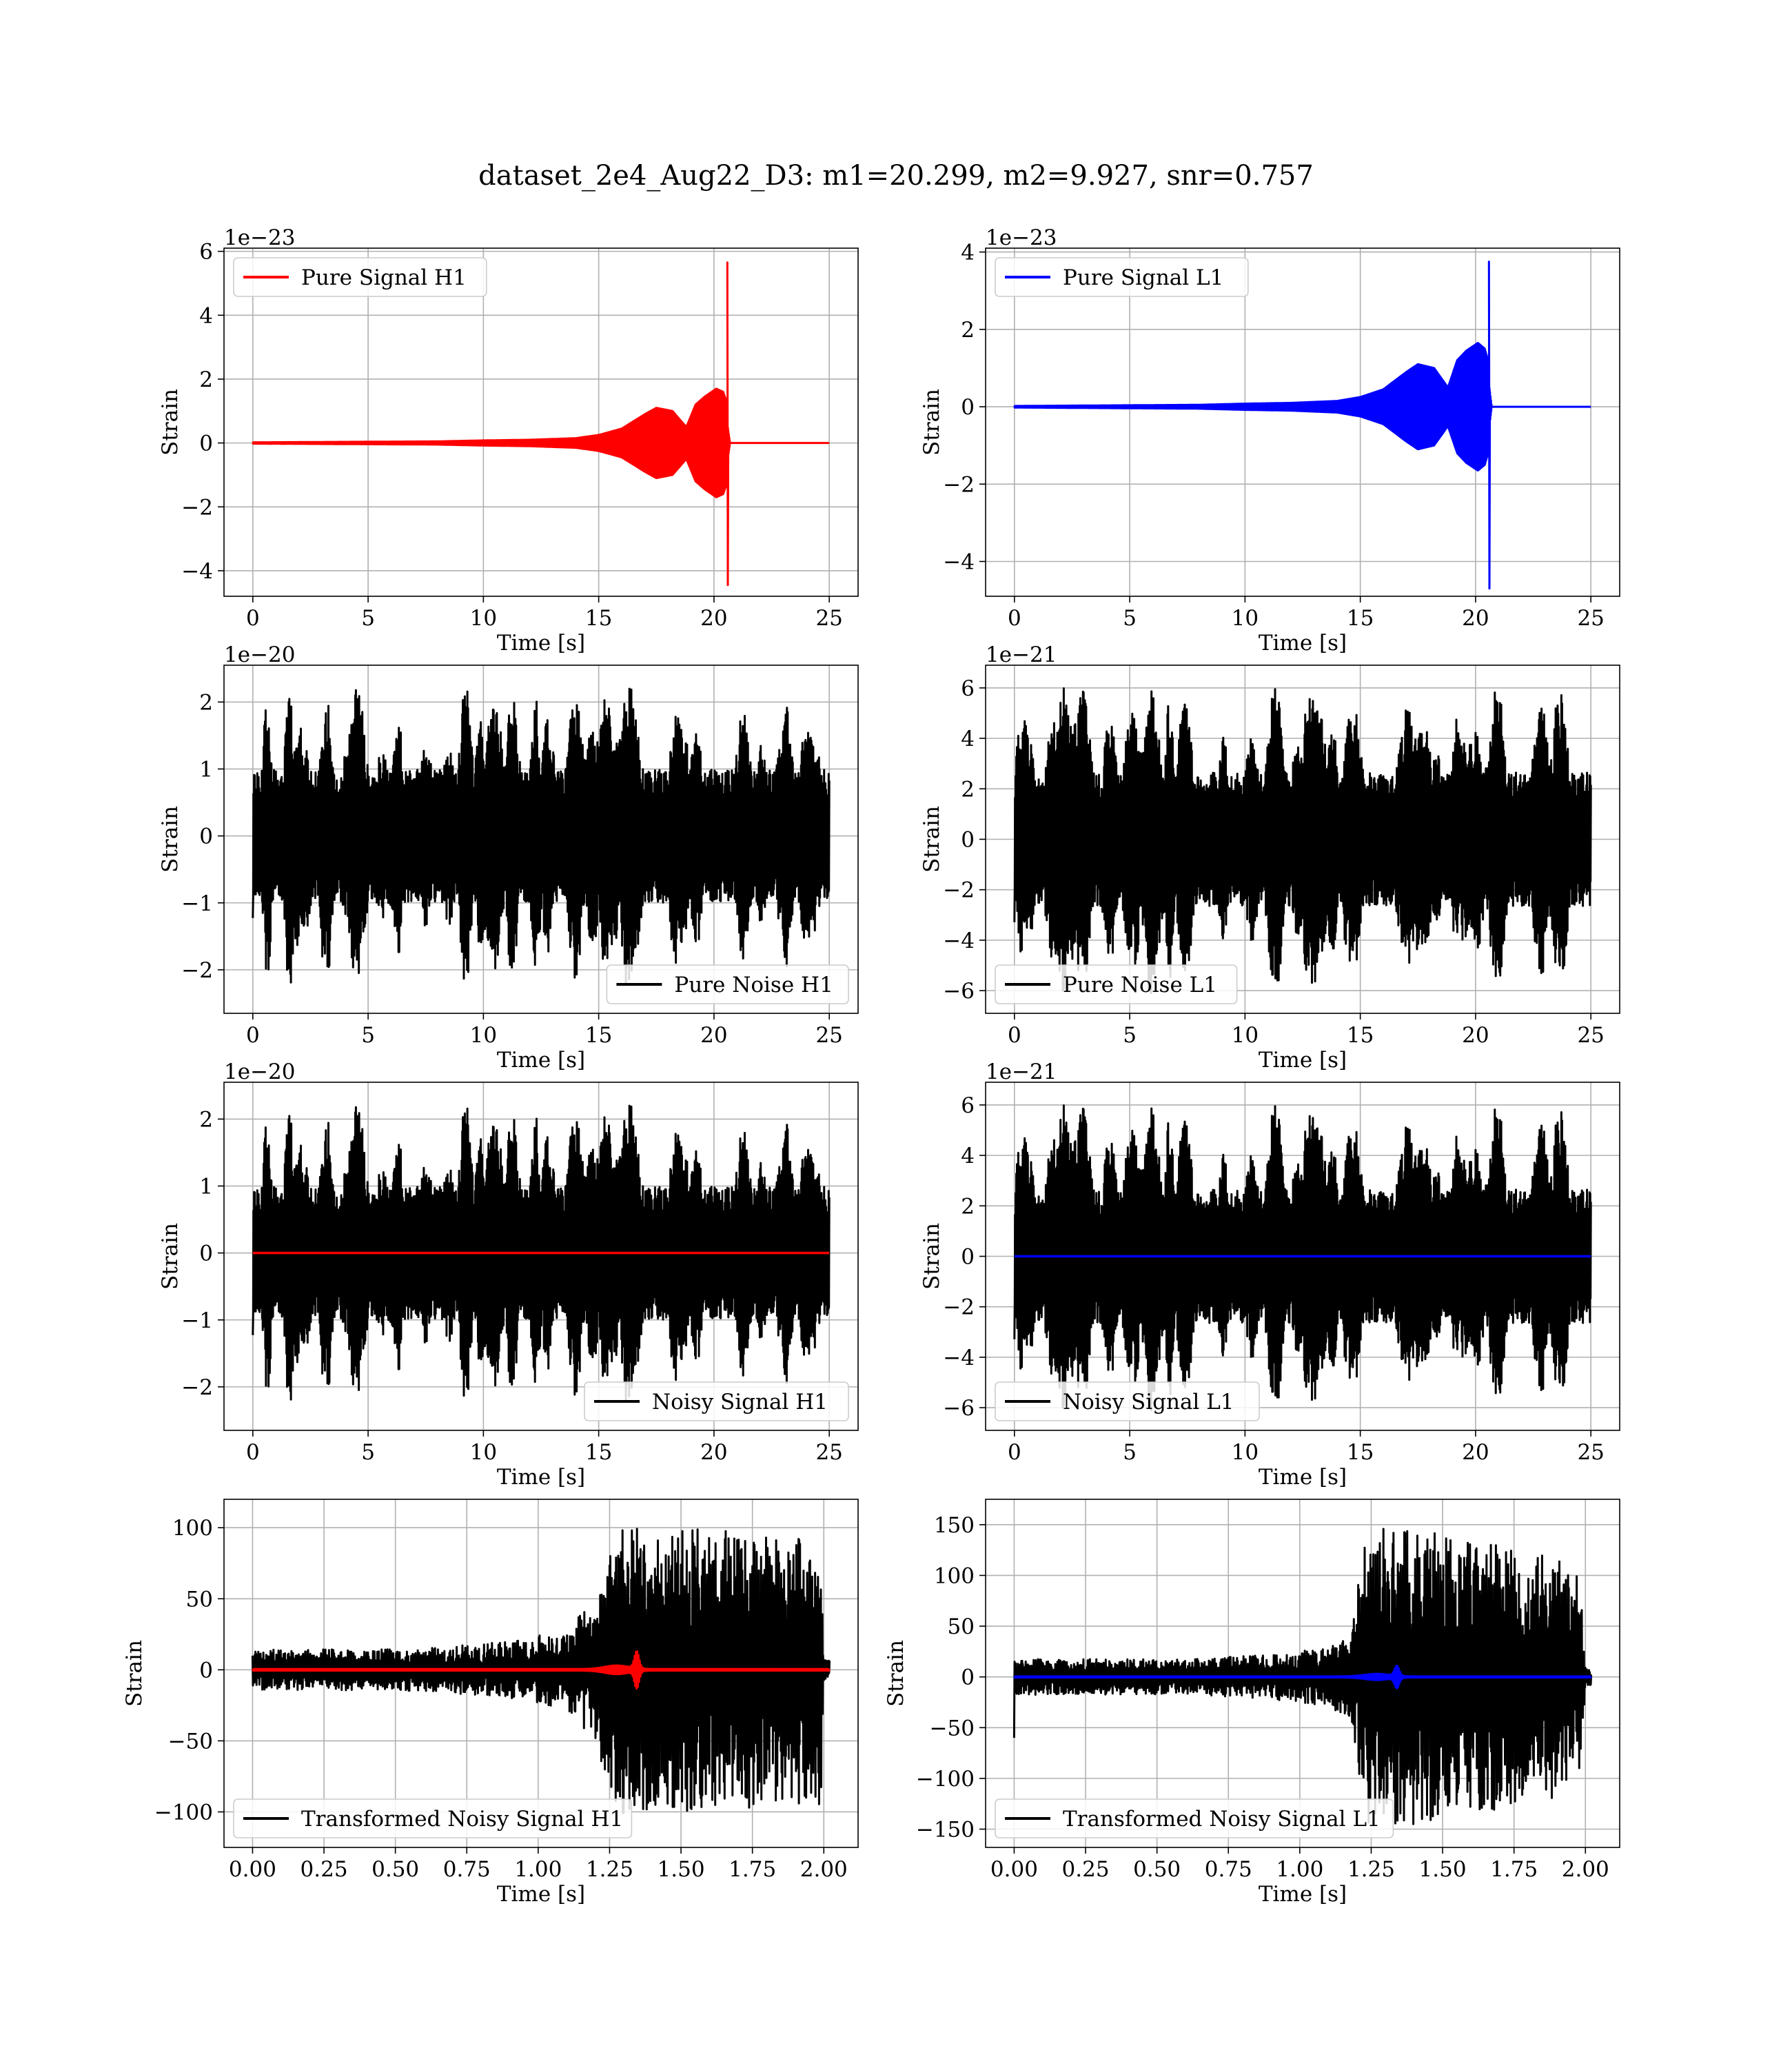 Image resolution: width=1792 pixels, height=2068 pixels. I want to click on legend: Noisy Signal H1, so click(716, 1401).